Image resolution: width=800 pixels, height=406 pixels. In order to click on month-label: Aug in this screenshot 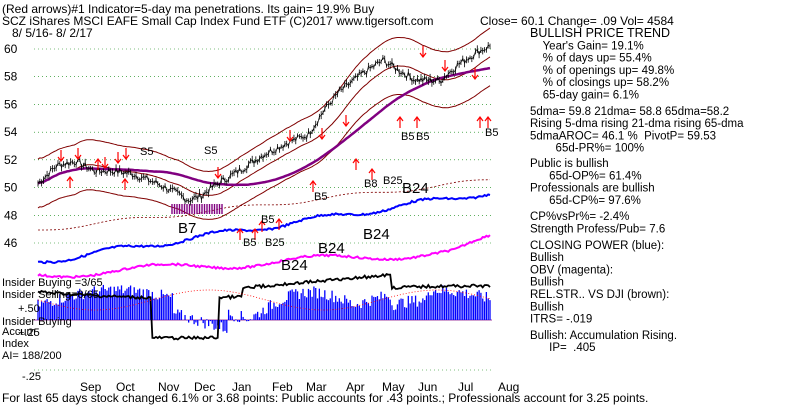, I will do `click(508, 387)`.